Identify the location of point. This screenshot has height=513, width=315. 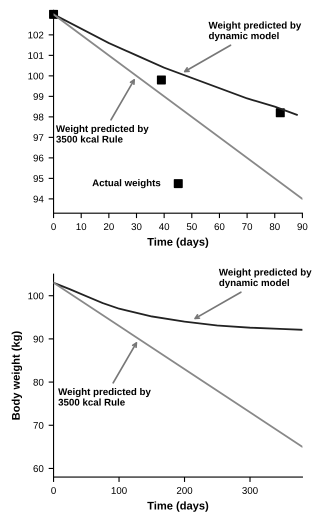
(161, 79).